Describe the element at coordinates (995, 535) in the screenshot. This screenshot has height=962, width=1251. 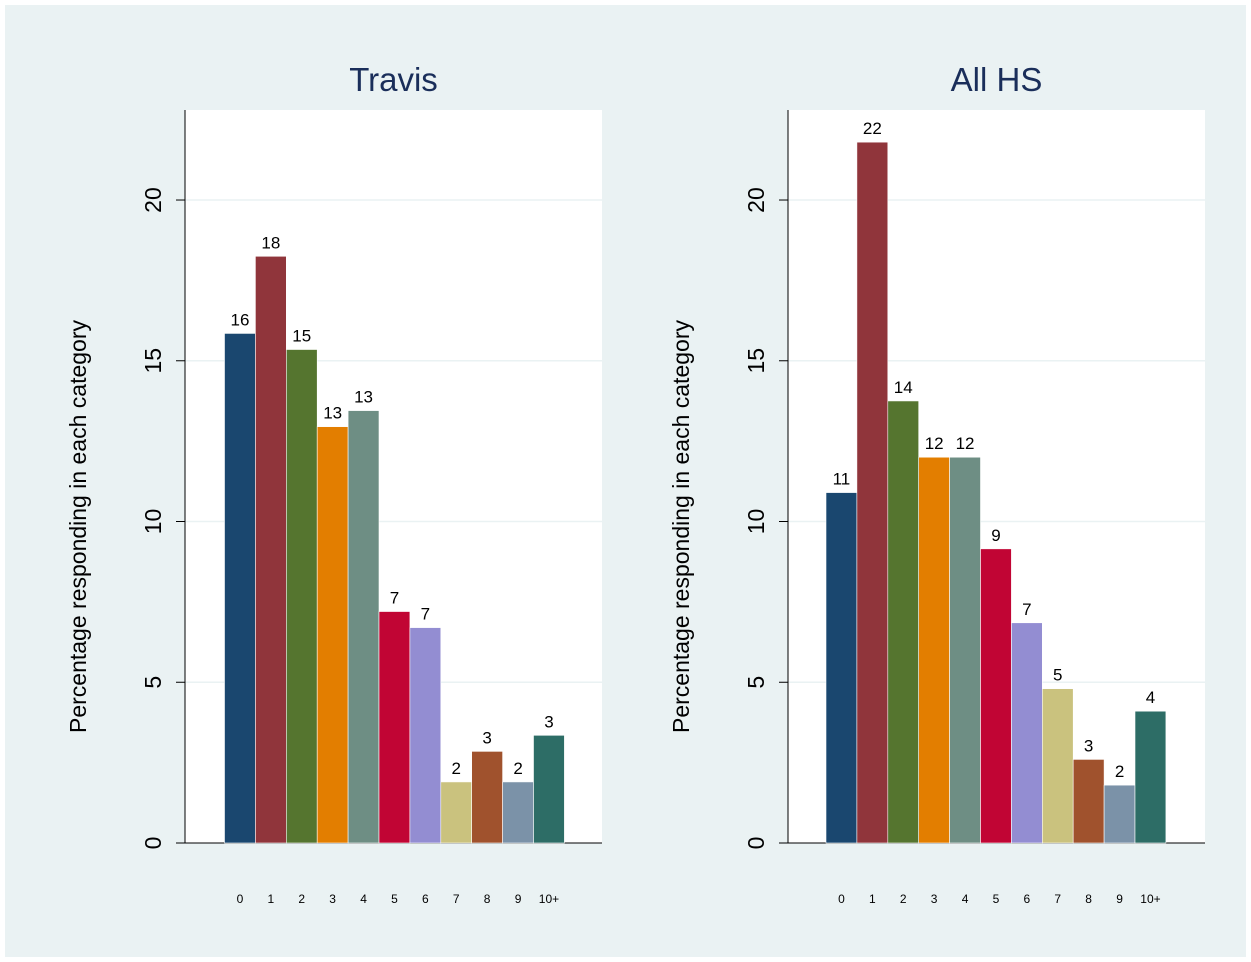
I see `data-label: 9` at that location.